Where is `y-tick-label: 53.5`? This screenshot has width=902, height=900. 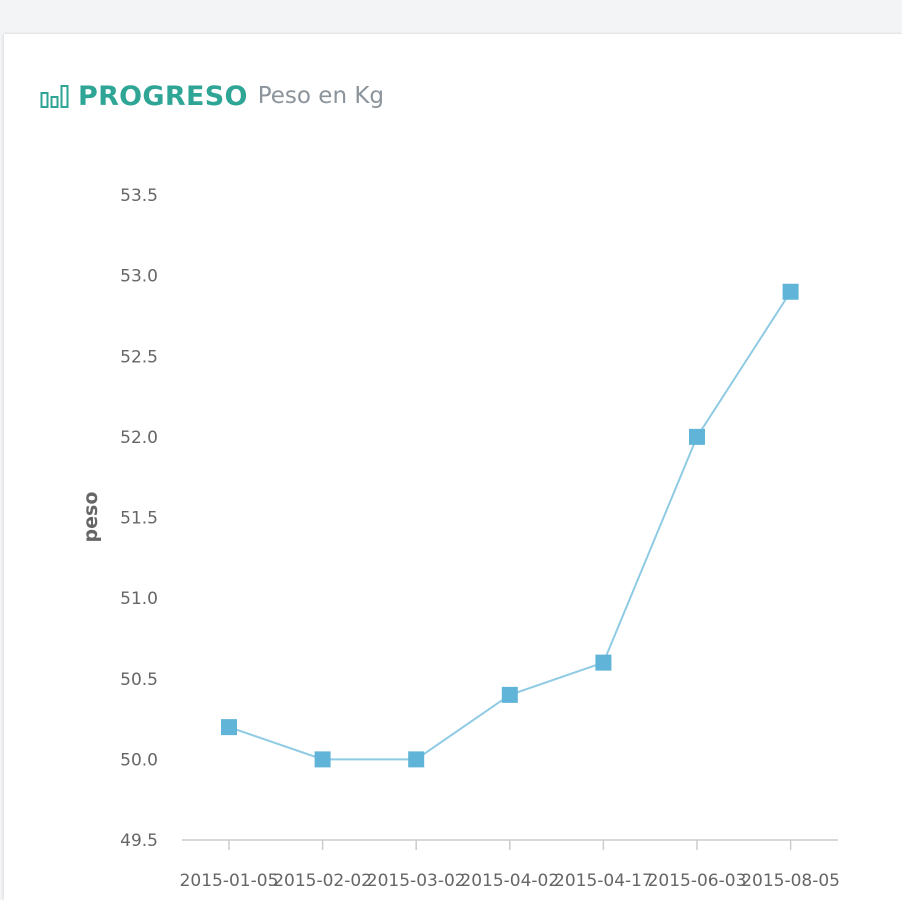 y-tick-label: 53.5 is located at coordinates (139, 196).